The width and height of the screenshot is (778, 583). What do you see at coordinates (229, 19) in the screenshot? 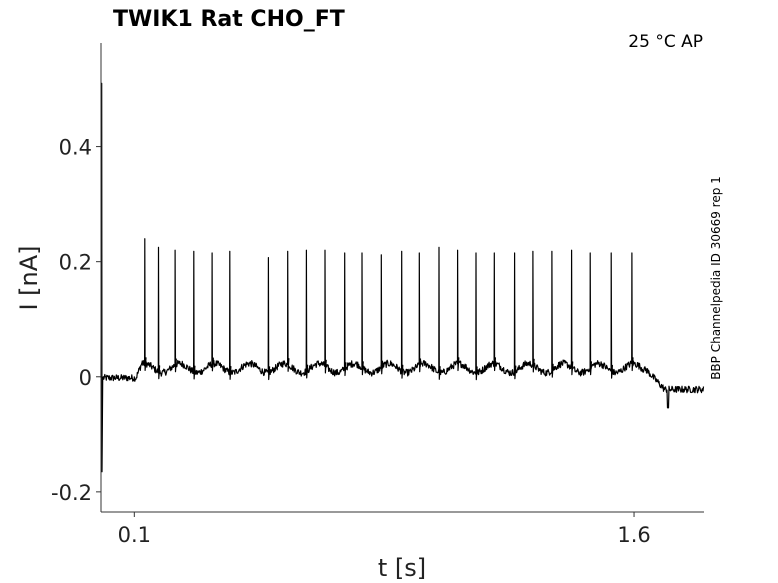
I see `chart-title: TWIK1 Rat CHO_FT` at bounding box center [229, 19].